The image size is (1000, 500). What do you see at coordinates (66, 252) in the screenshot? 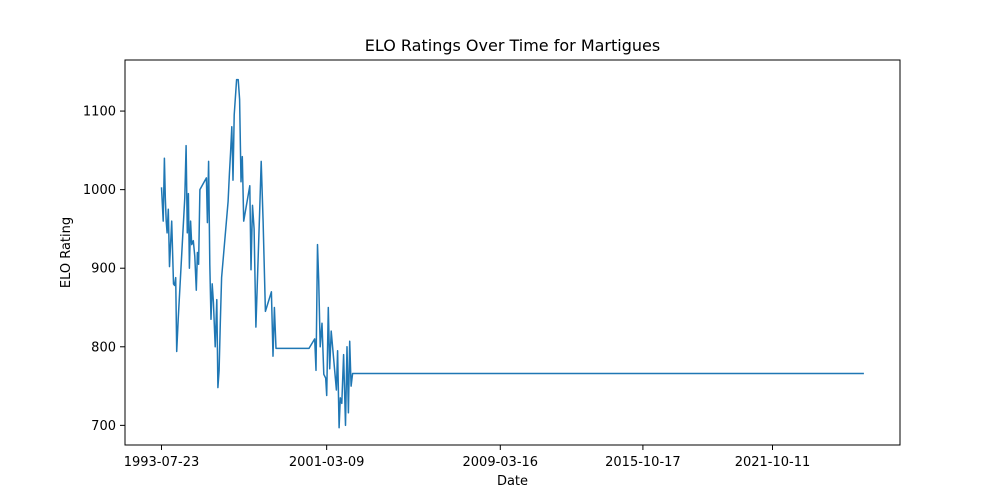
I see `y-axis-title: ELO Rating` at bounding box center [66, 252].